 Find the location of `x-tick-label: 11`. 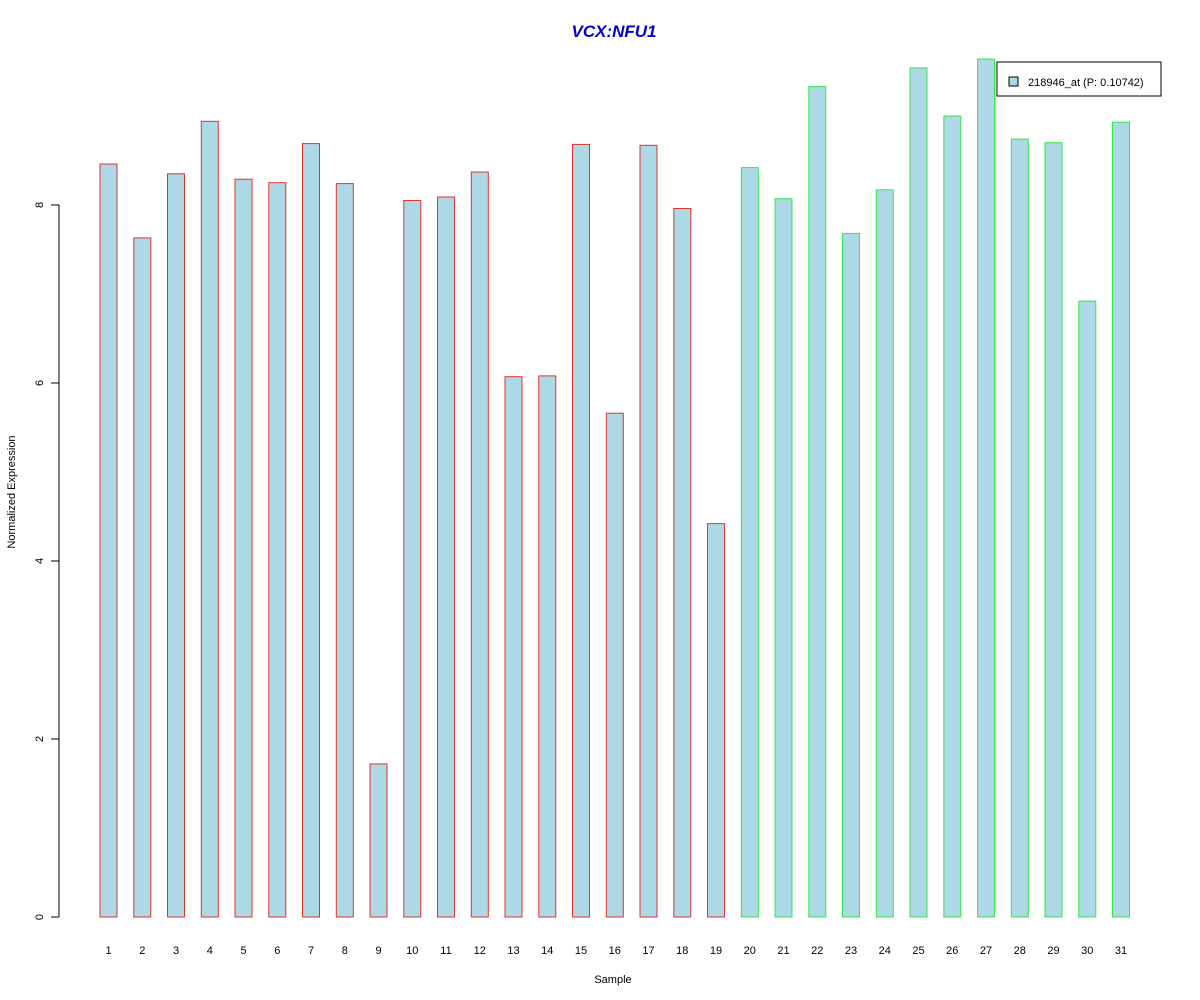

x-tick-label: 11 is located at coordinates (445, 951).